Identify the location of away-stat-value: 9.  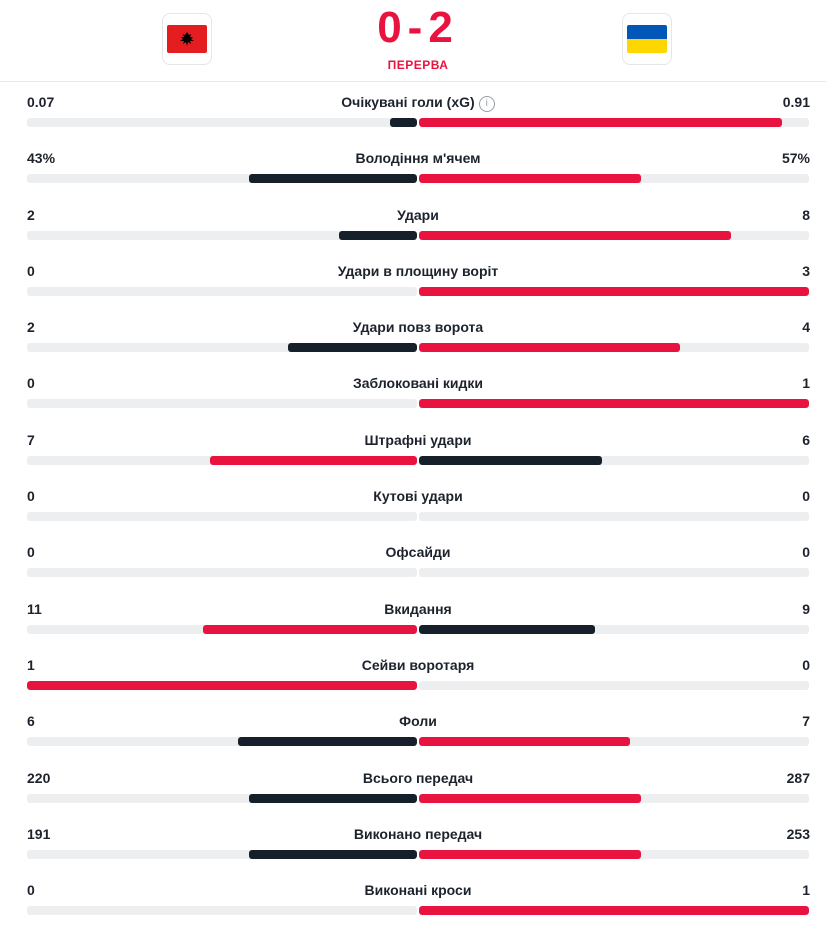
(806, 608).